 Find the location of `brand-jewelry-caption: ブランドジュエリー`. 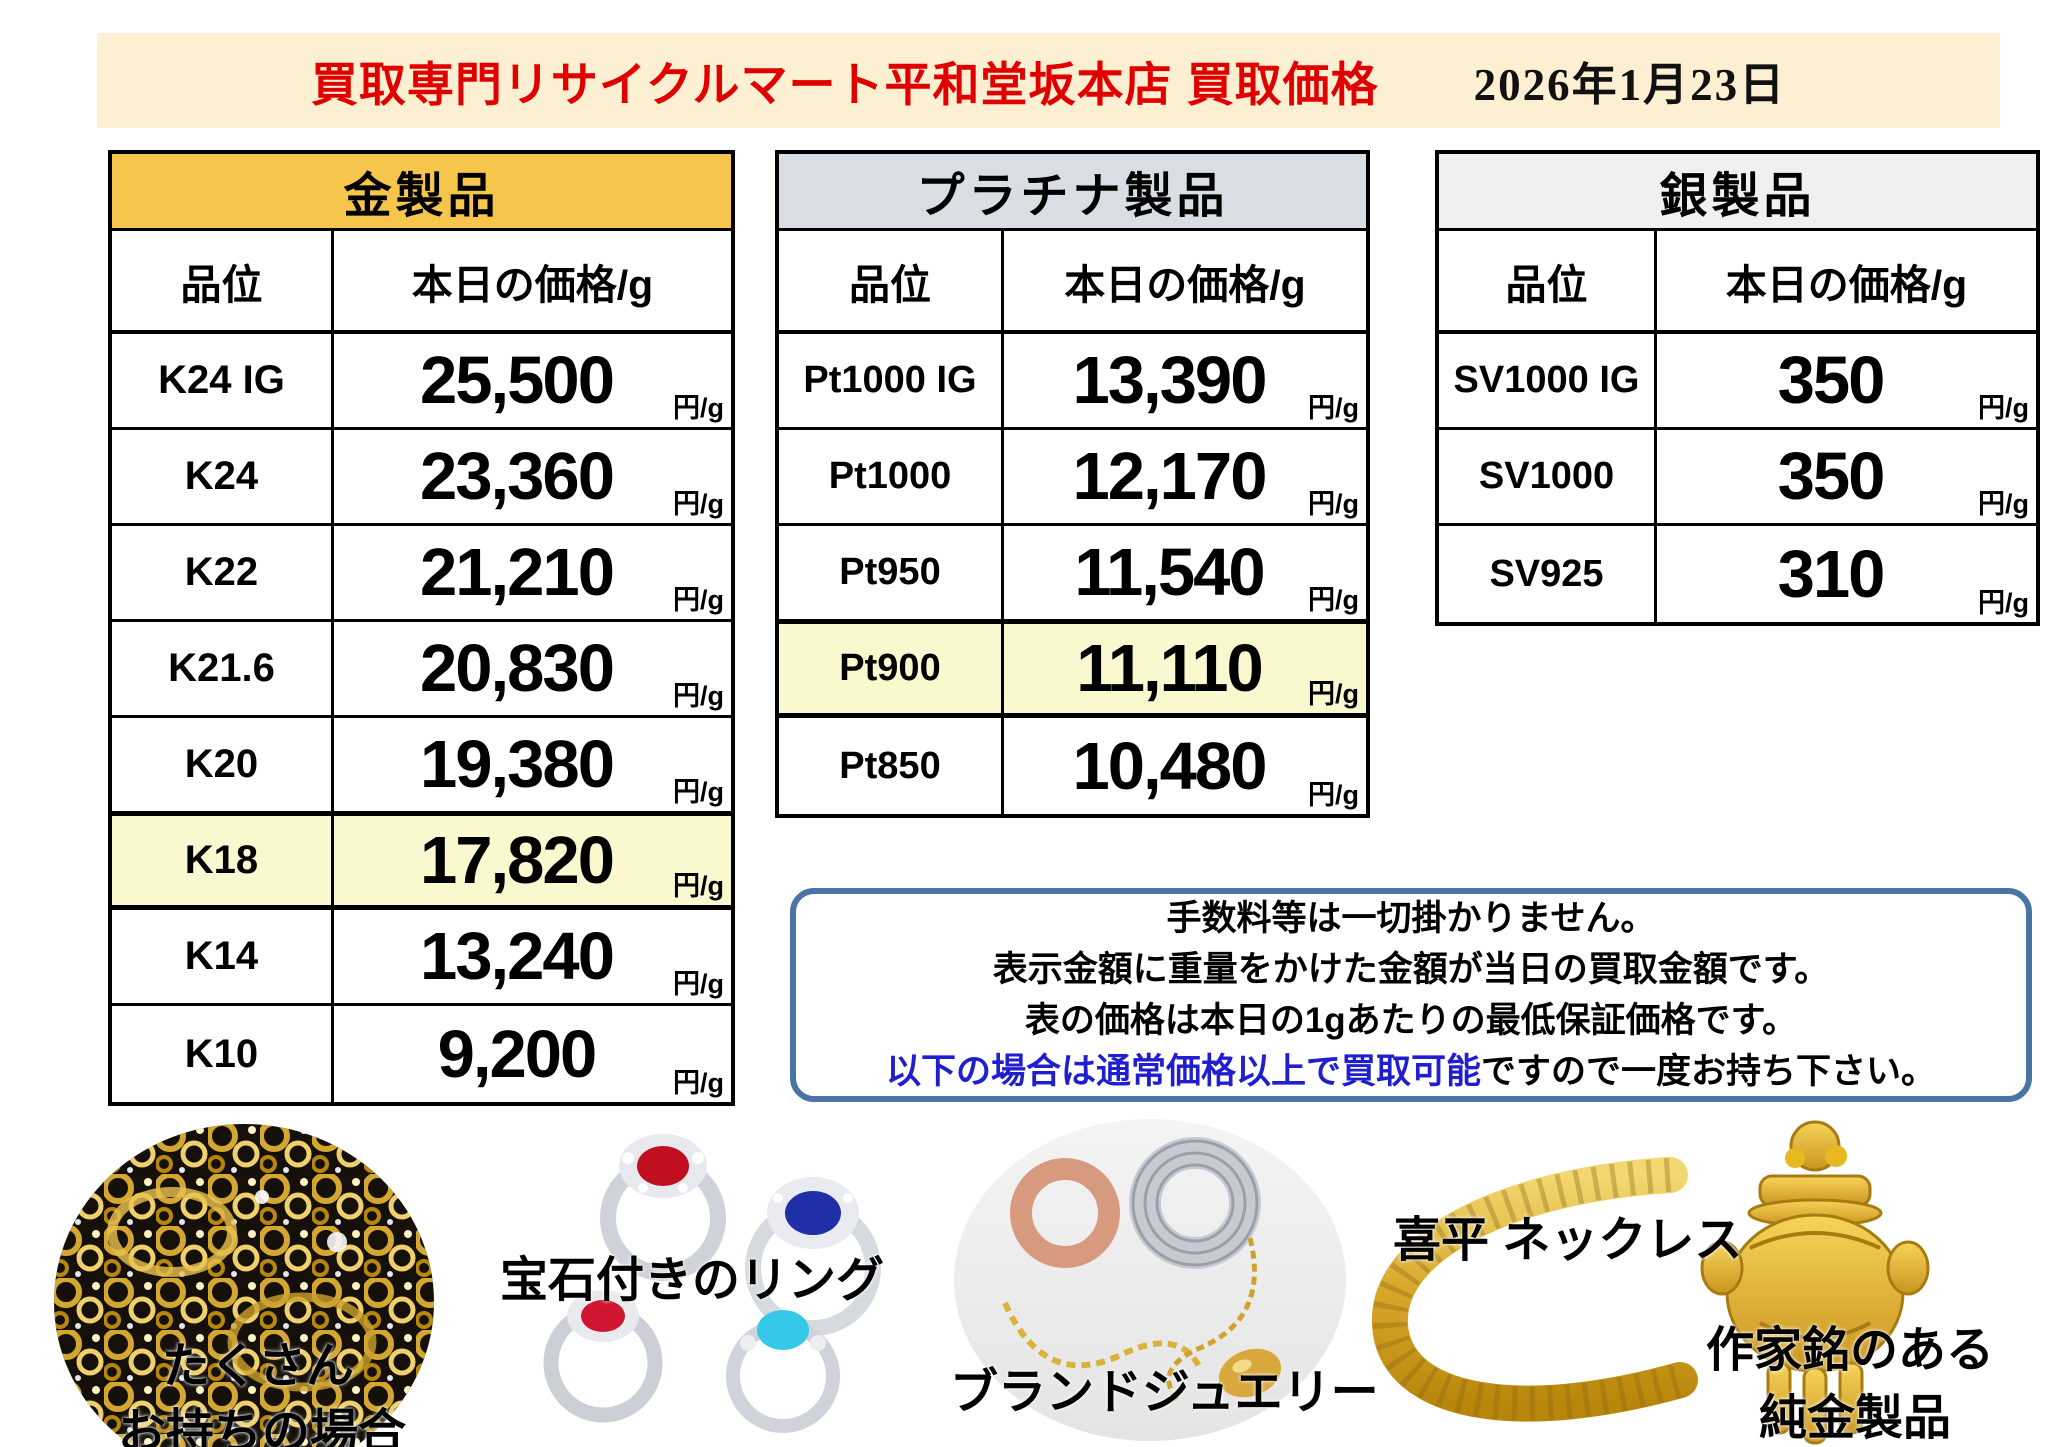

brand-jewelry-caption: ブランドジュエリー is located at coordinates (1164, 1392).